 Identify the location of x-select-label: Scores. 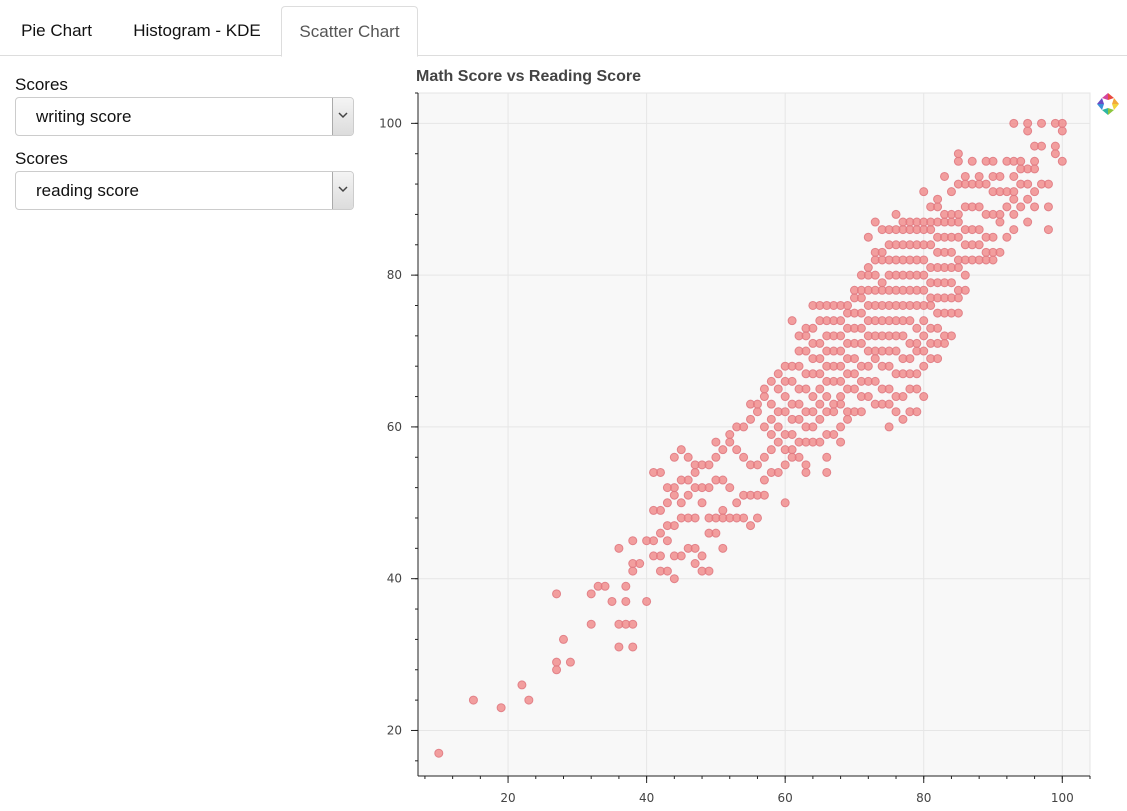
(41, 84).